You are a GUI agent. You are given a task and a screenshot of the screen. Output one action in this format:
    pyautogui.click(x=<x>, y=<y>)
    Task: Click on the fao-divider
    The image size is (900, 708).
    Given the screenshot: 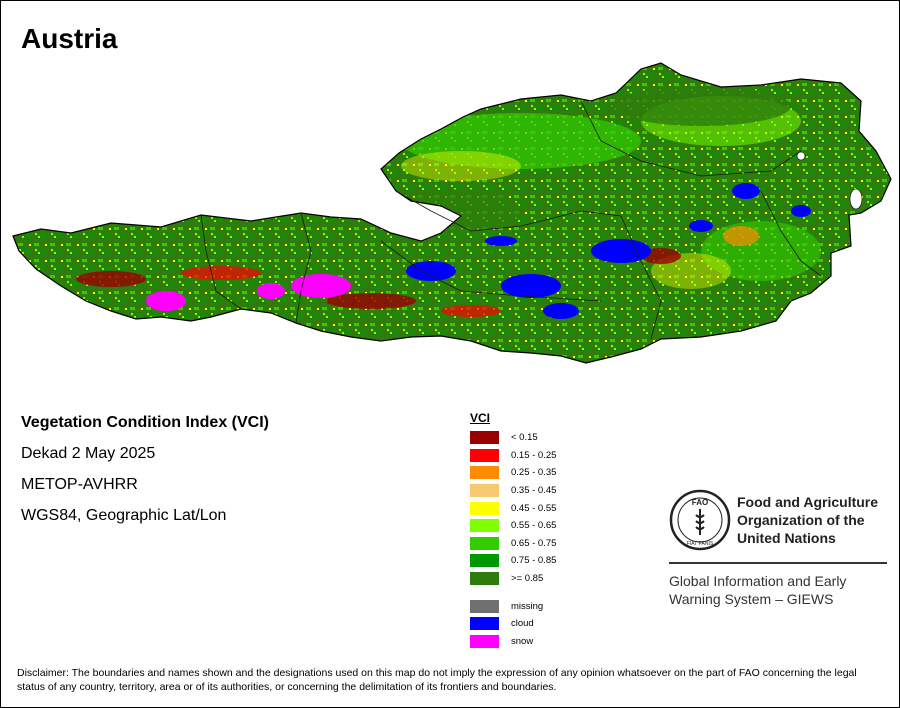 What is the action you would take?
    pyautogui.click(x=778, y=563)
    